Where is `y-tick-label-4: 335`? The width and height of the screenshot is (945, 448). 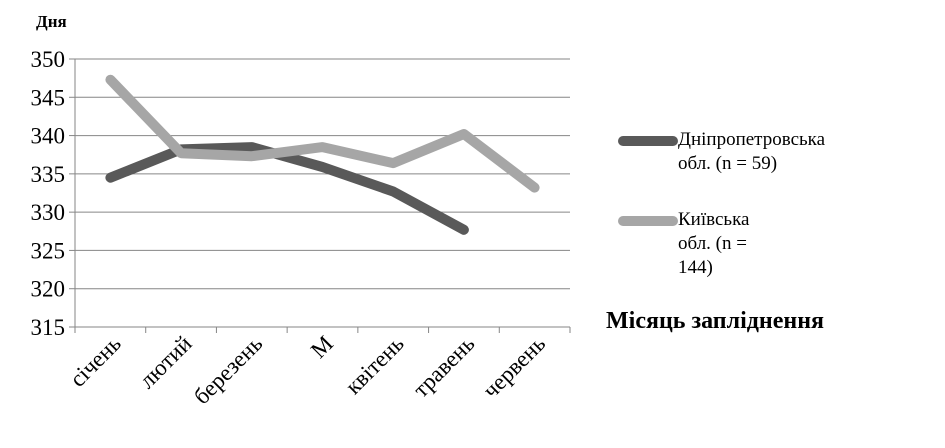 y-tick-label-4: 335 is located at coordinates (48, 174).